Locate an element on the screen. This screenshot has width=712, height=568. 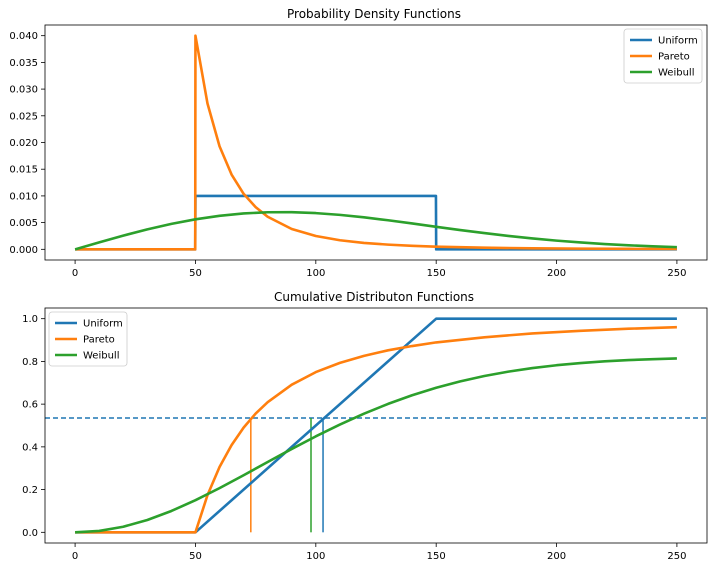
pdf-xtick-label: 0 is located at coordinates (75, 273).